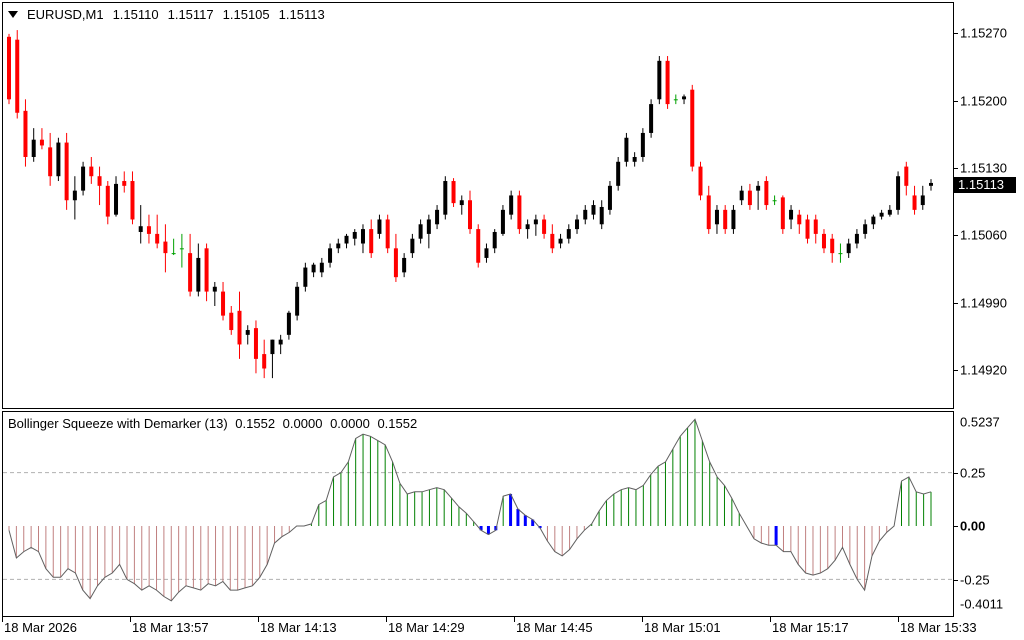 Image resolution: width=1024 pixels, height=640 pixels. What do you see at coordinates (982, 604) in the screenshot?
I see `indicator-axis-min-label: -0.4011` at bounding box center [982, 604].